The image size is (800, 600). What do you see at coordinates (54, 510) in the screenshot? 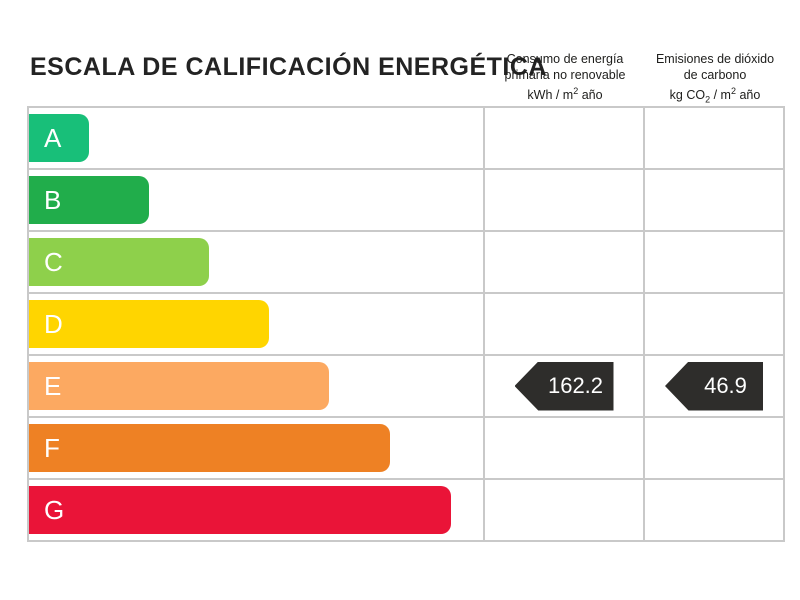
I see `rating-letter-g: G` at bounding box center [54, 510].